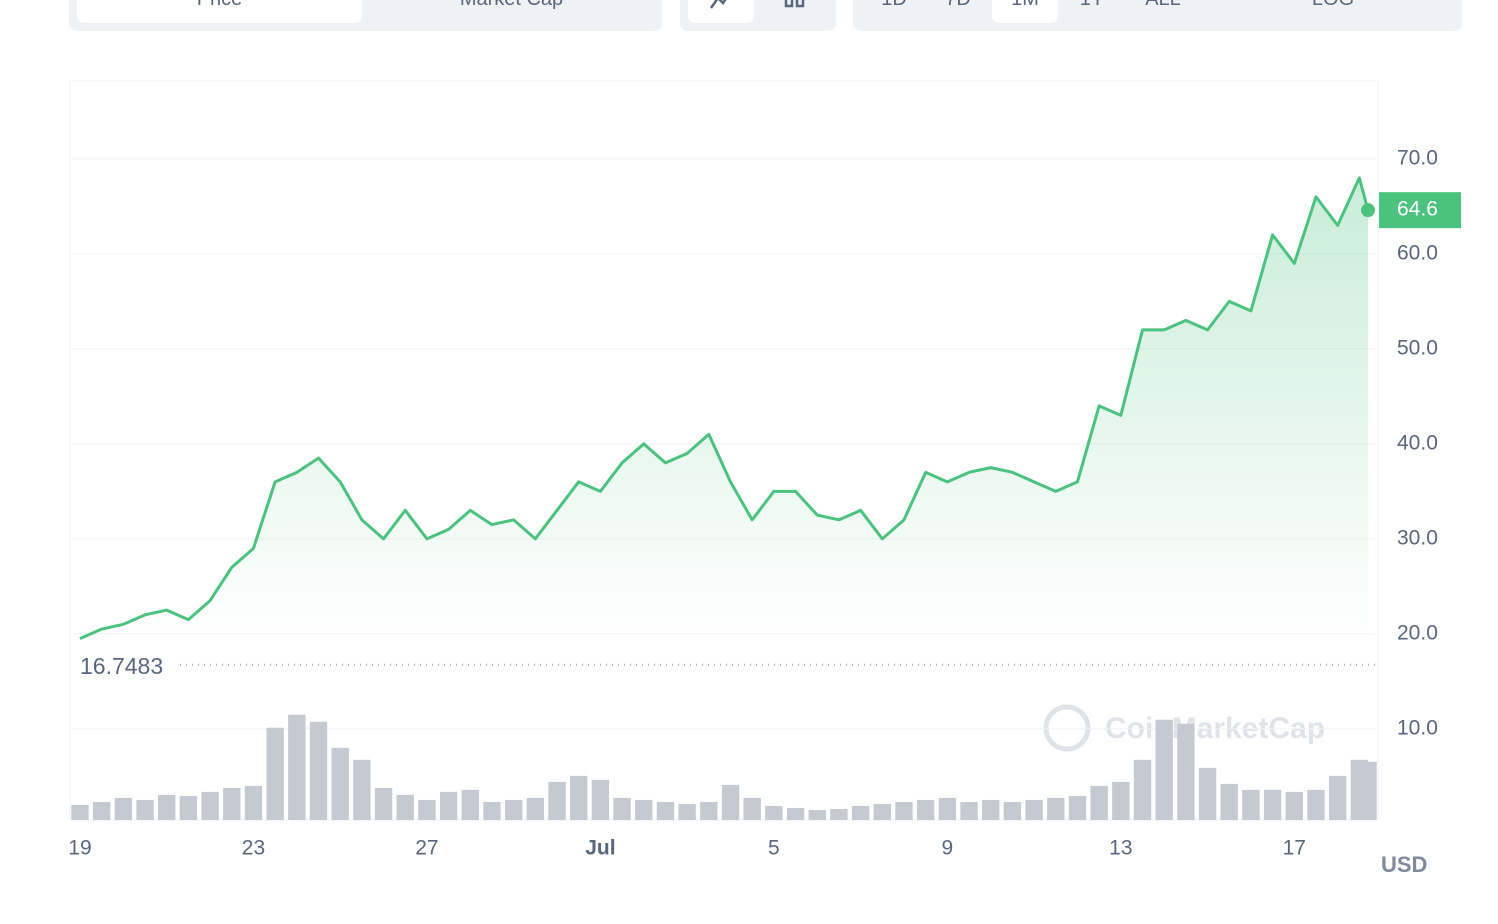 Image resolution: width=1498 pixels, height=924 pixels. I want to click on tab-market-cap: Market Cap, so click(511, 11).